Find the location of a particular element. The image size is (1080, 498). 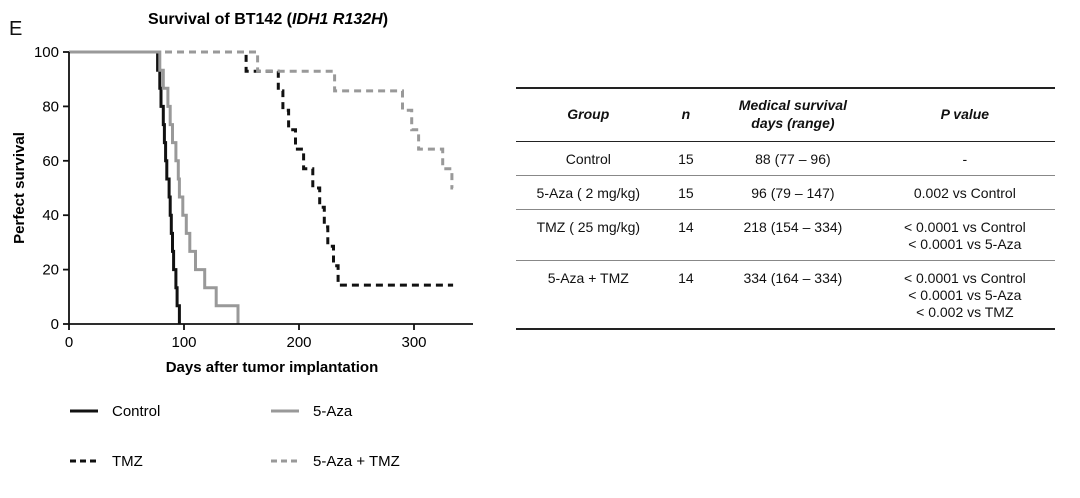

chart-title-prefix: Survival of BT142 ( is located at coordinates (220, 19).